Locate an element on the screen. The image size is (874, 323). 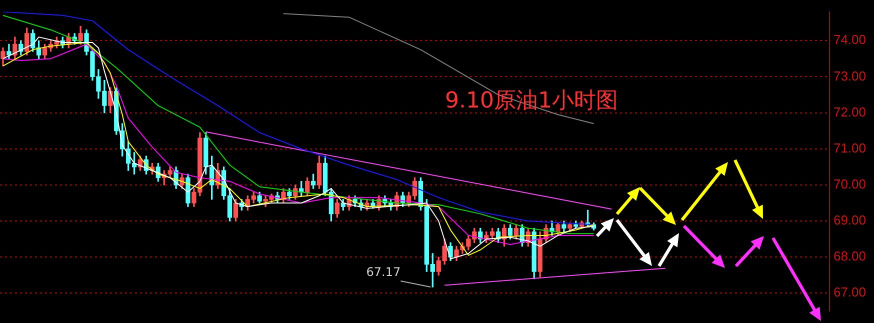
y-tick-label: 70.00 is located at coordinates (849, 184).